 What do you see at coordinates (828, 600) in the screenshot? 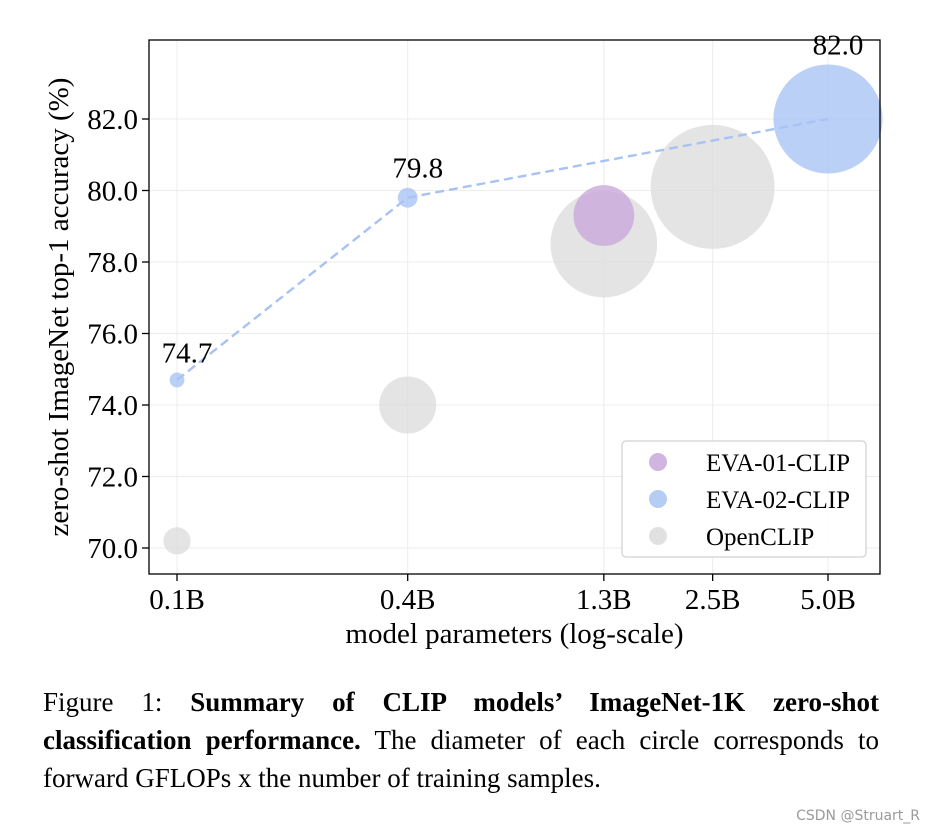
I see `x-tick-label: 5.0B` at bounding box center [828, 600].